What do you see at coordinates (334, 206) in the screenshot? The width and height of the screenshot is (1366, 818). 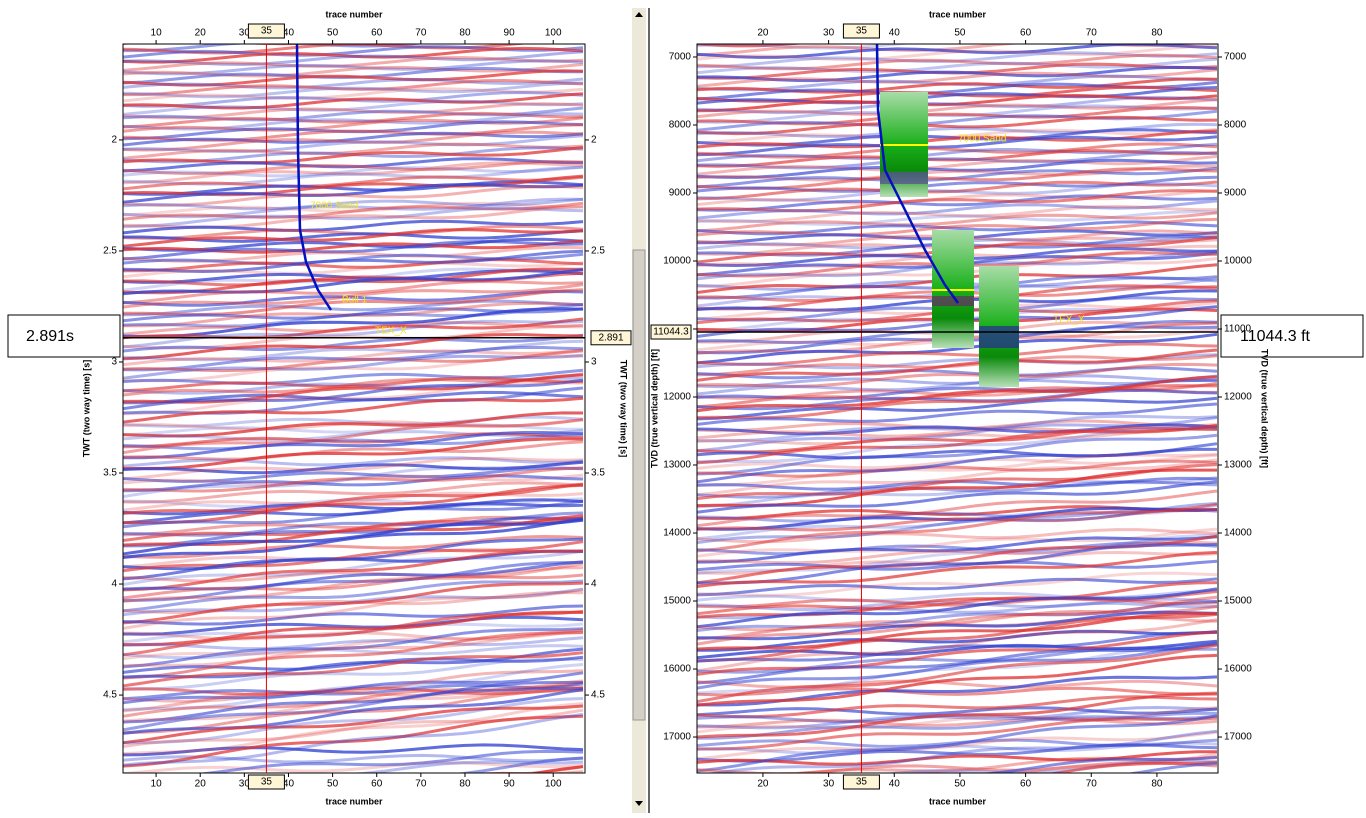 I see `horizon-label: 7000 Sand` at bounding box center [334, 206].